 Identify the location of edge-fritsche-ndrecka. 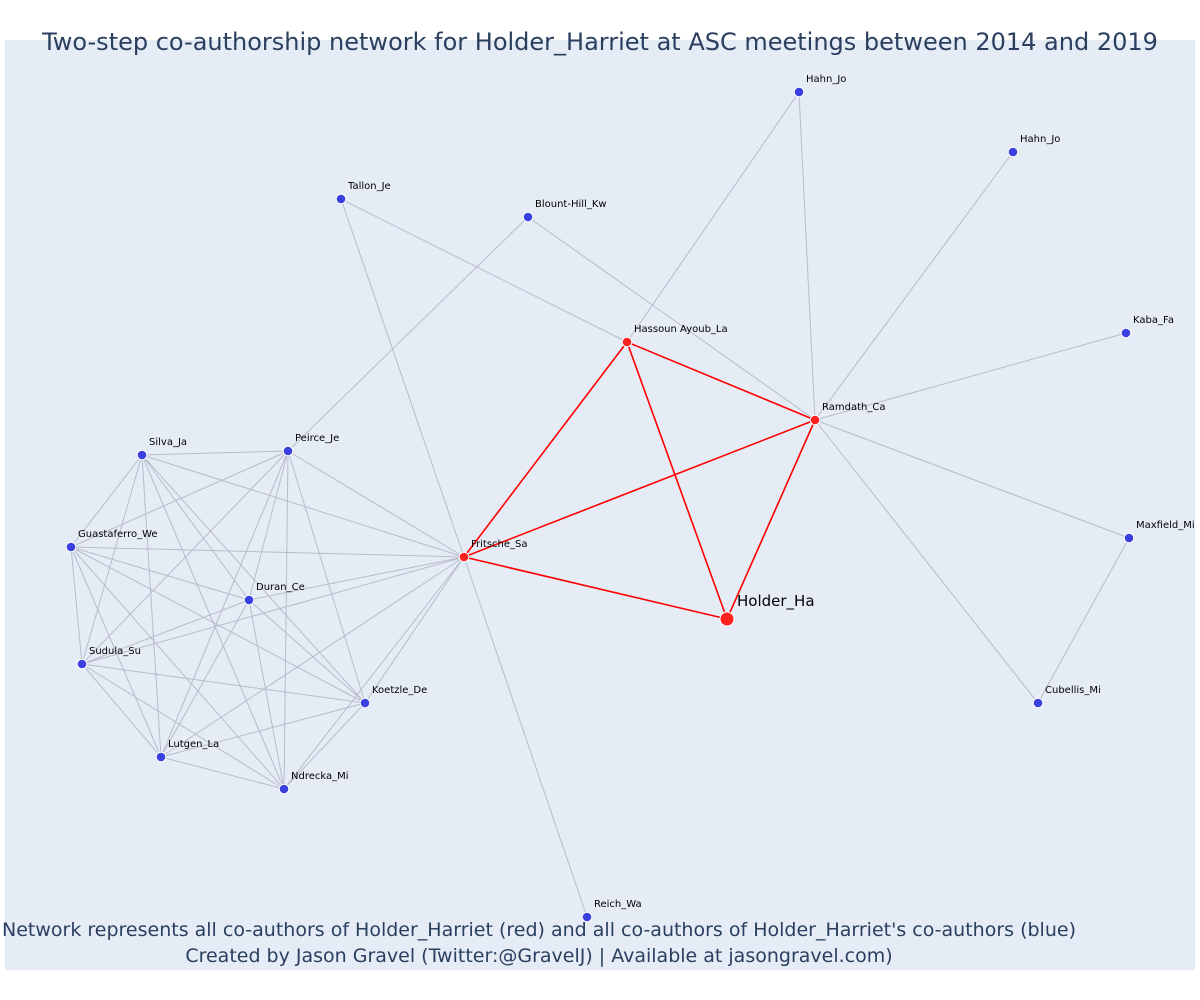
(374, 673).